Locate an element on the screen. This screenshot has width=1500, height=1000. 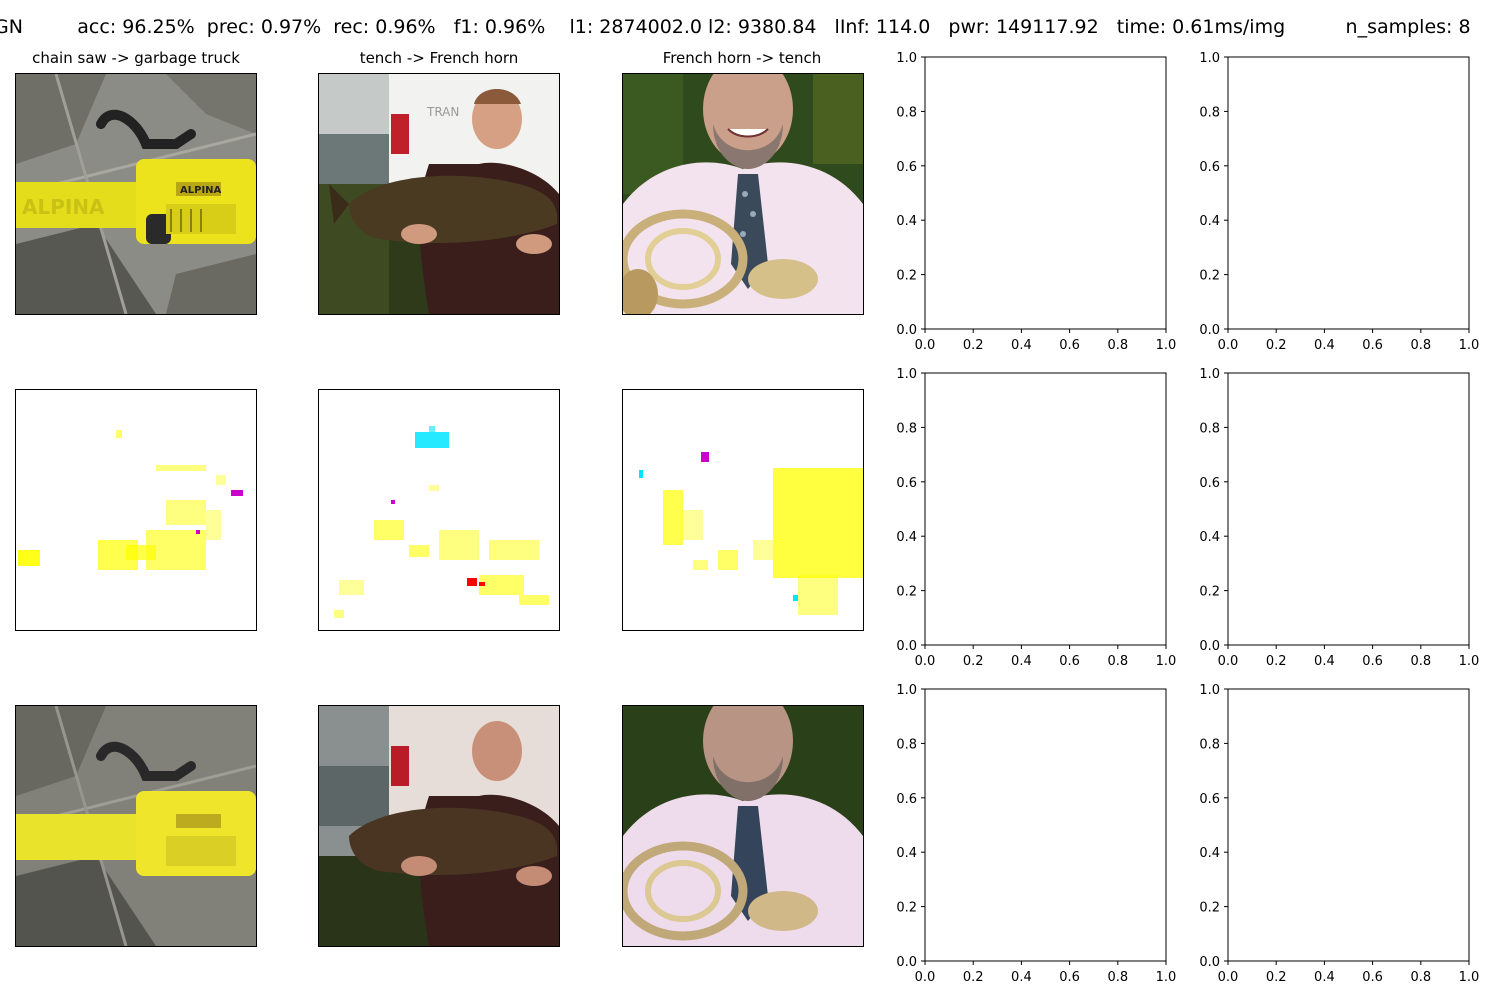
perturbation-map-chainsaw is located at coordinates (136, 510).